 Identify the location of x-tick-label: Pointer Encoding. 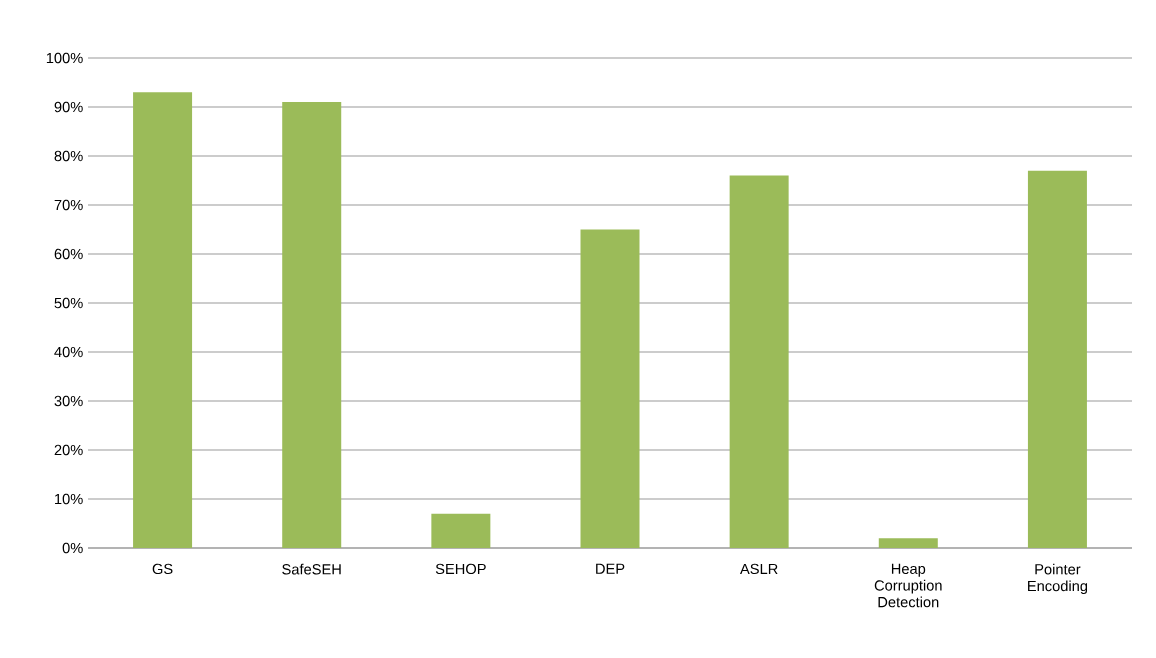
(1058, 579).